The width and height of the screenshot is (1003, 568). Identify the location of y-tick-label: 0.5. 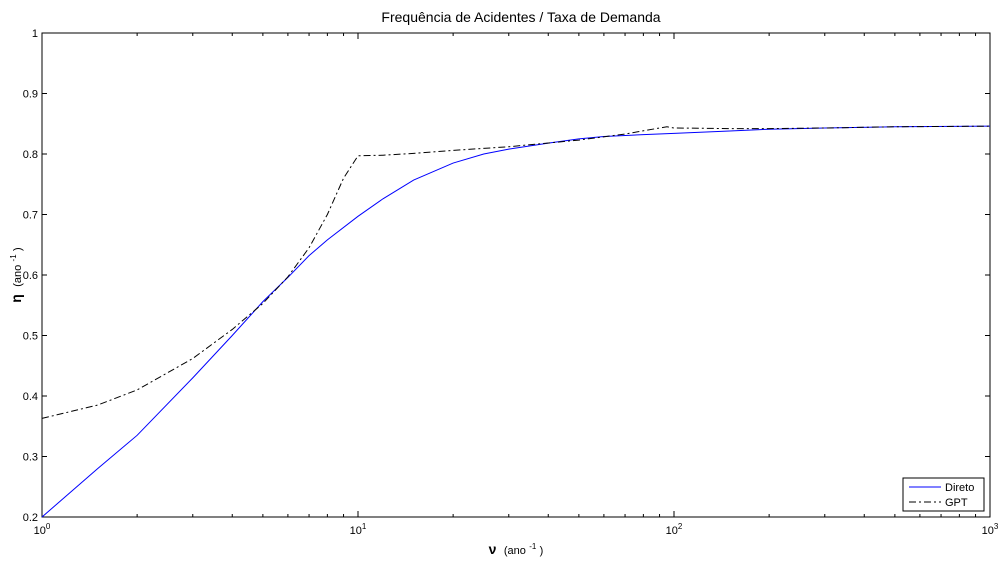
(30, 337).